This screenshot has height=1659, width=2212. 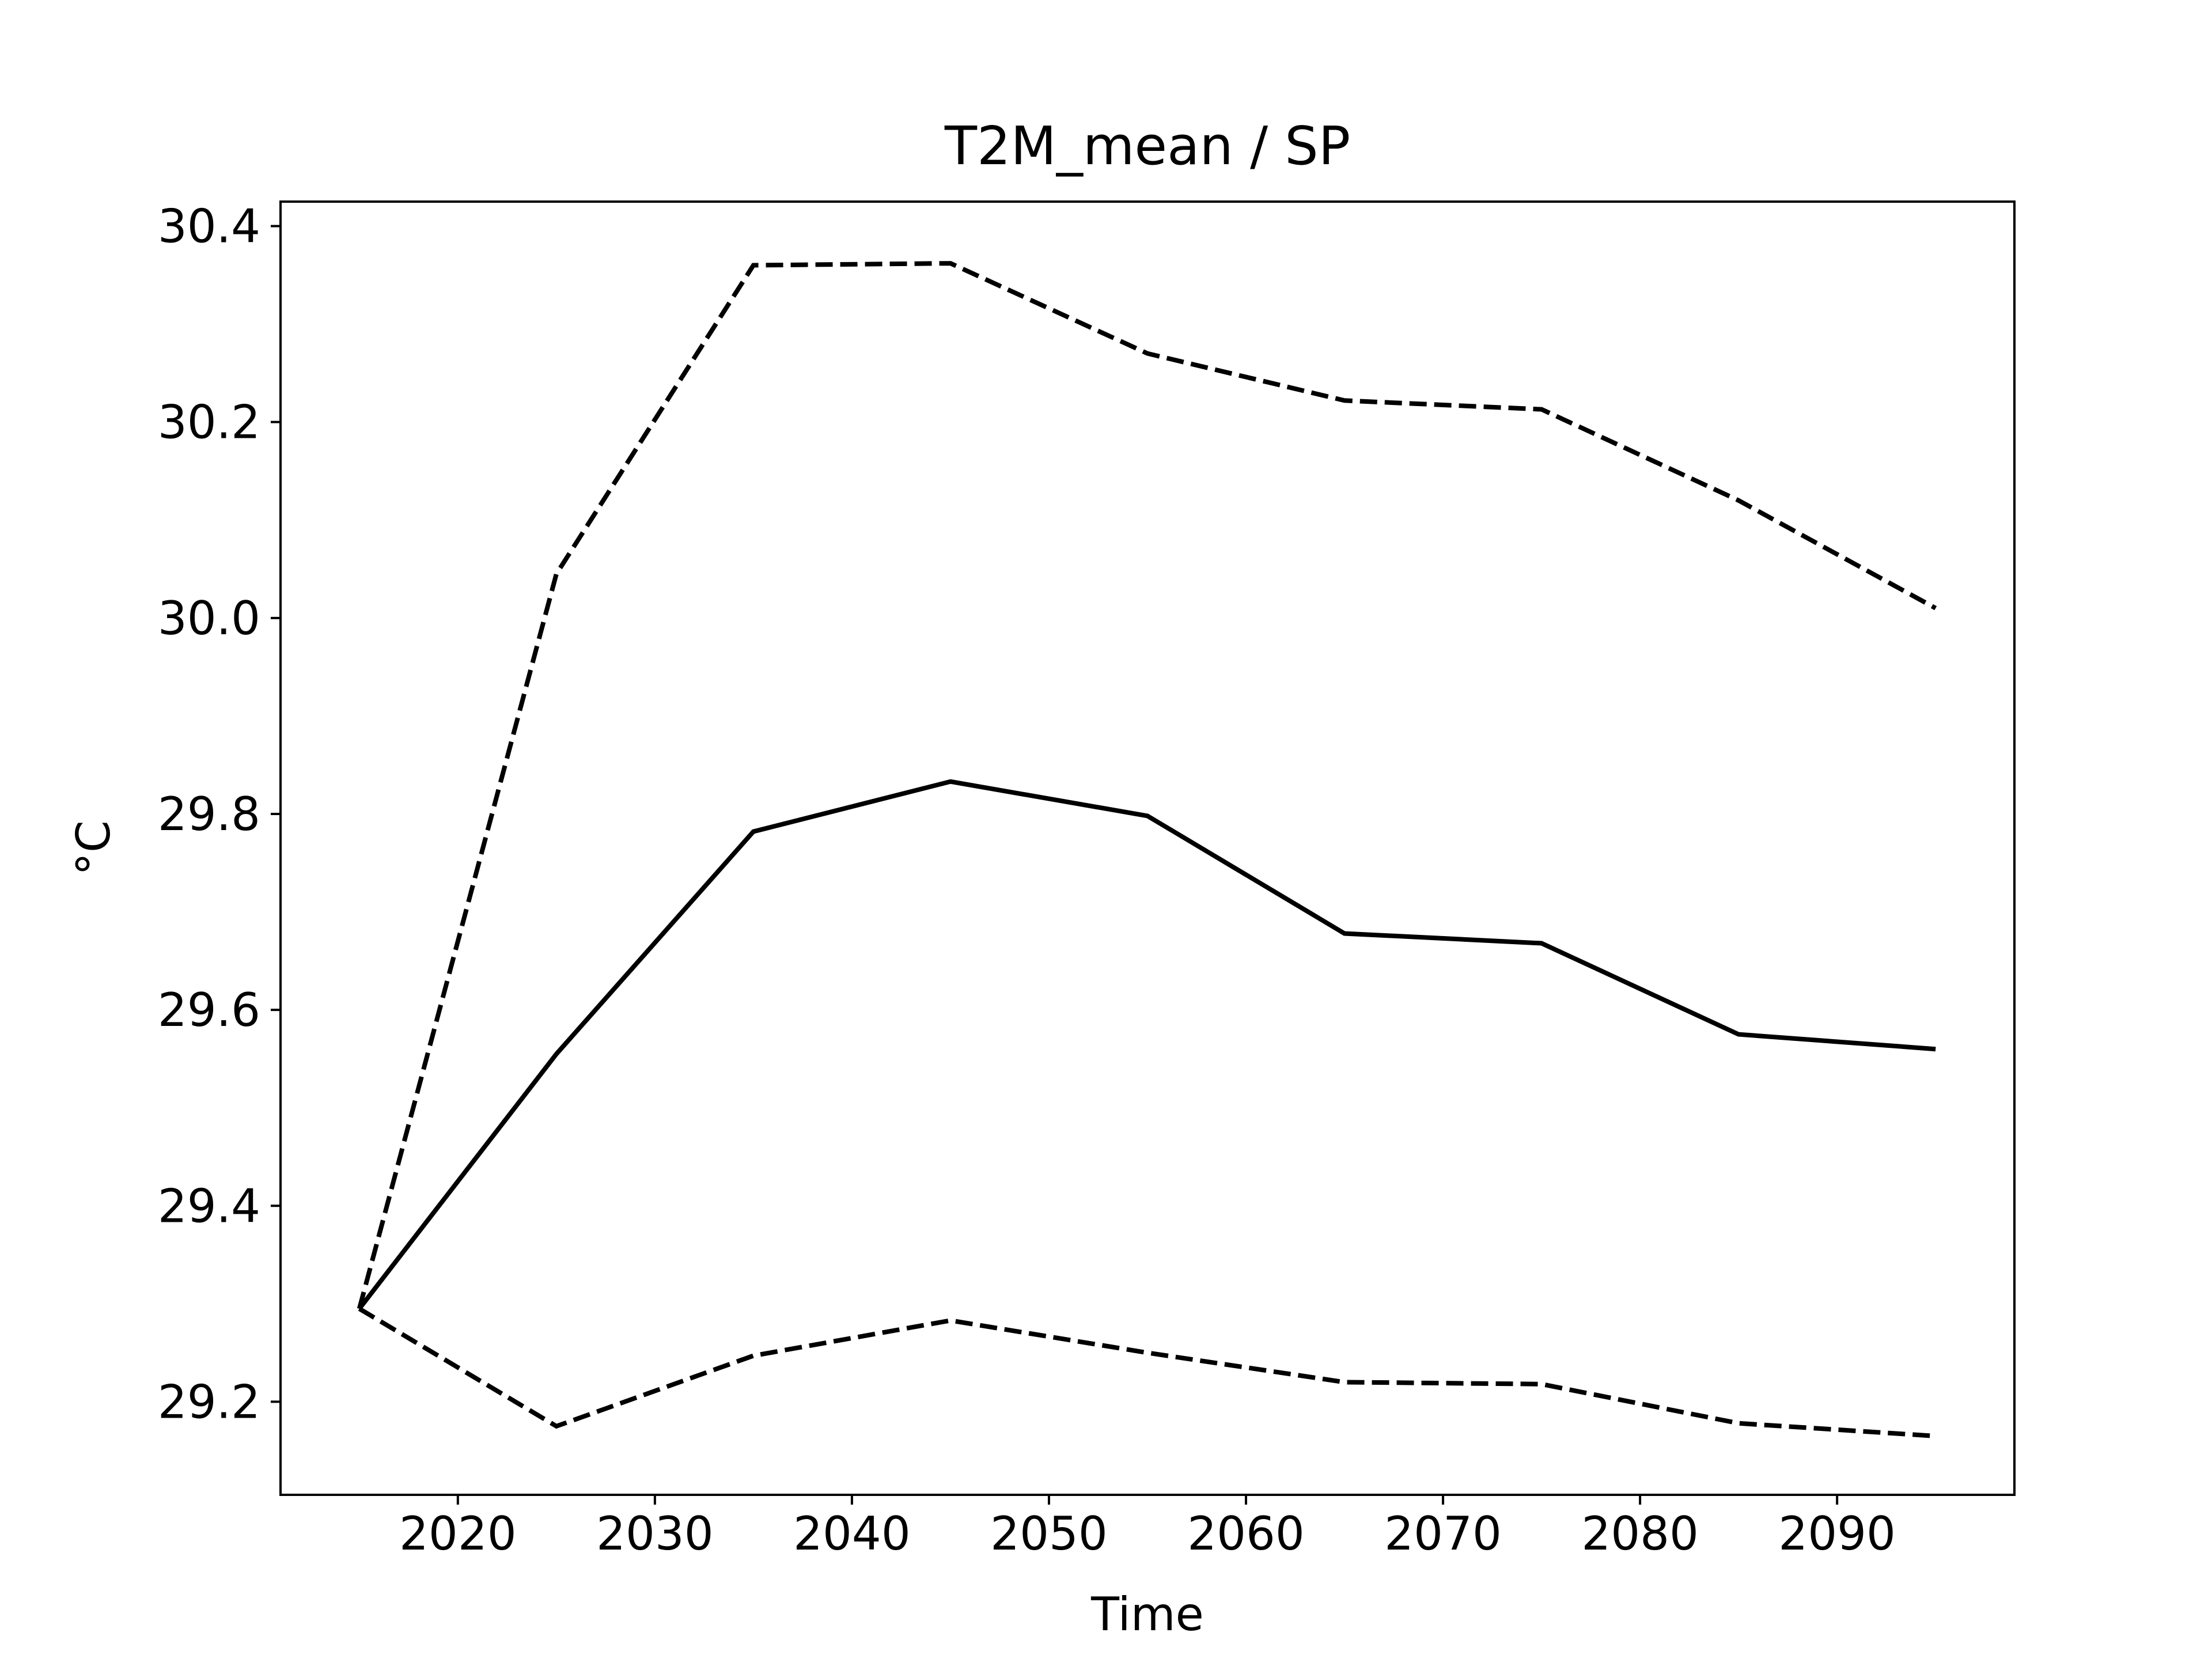 I want to click on x-tick-label: 2060, so click(x=1246, y=1533).